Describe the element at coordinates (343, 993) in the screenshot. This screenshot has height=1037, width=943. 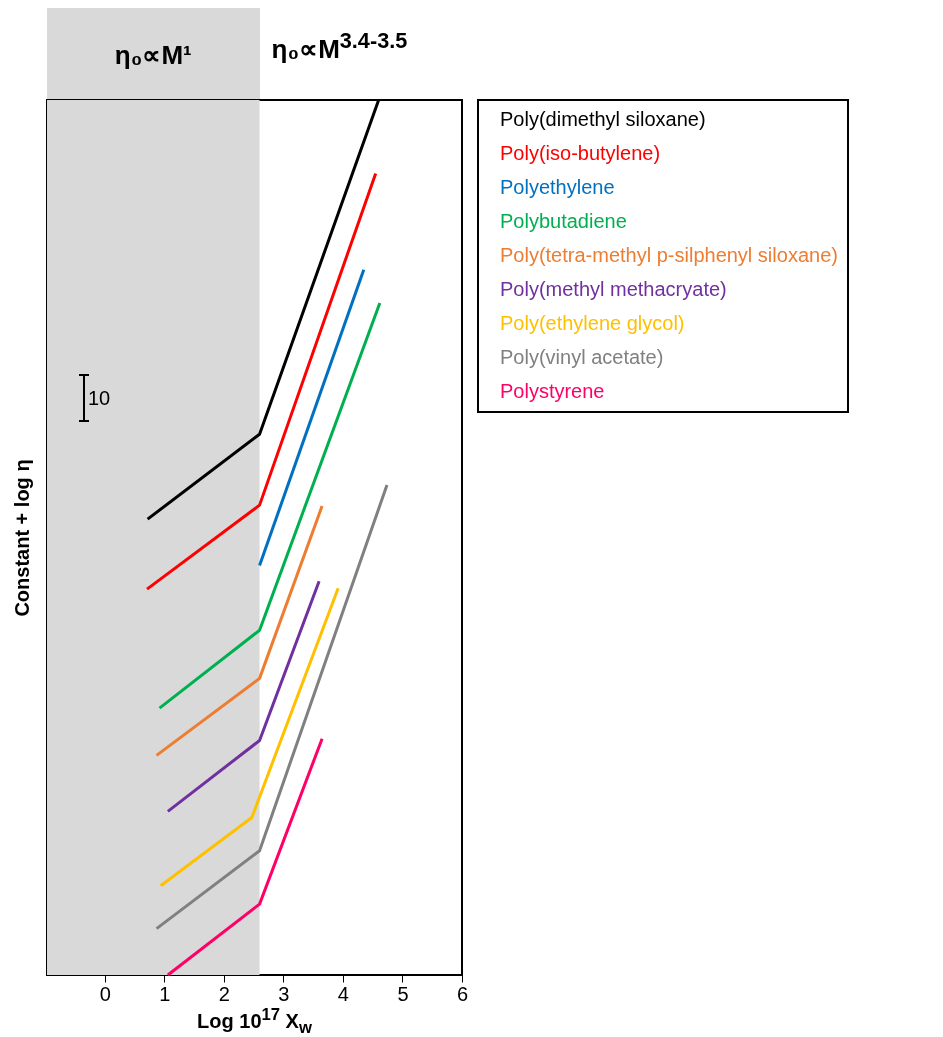
I see `x-tick-label: 4` at that location.